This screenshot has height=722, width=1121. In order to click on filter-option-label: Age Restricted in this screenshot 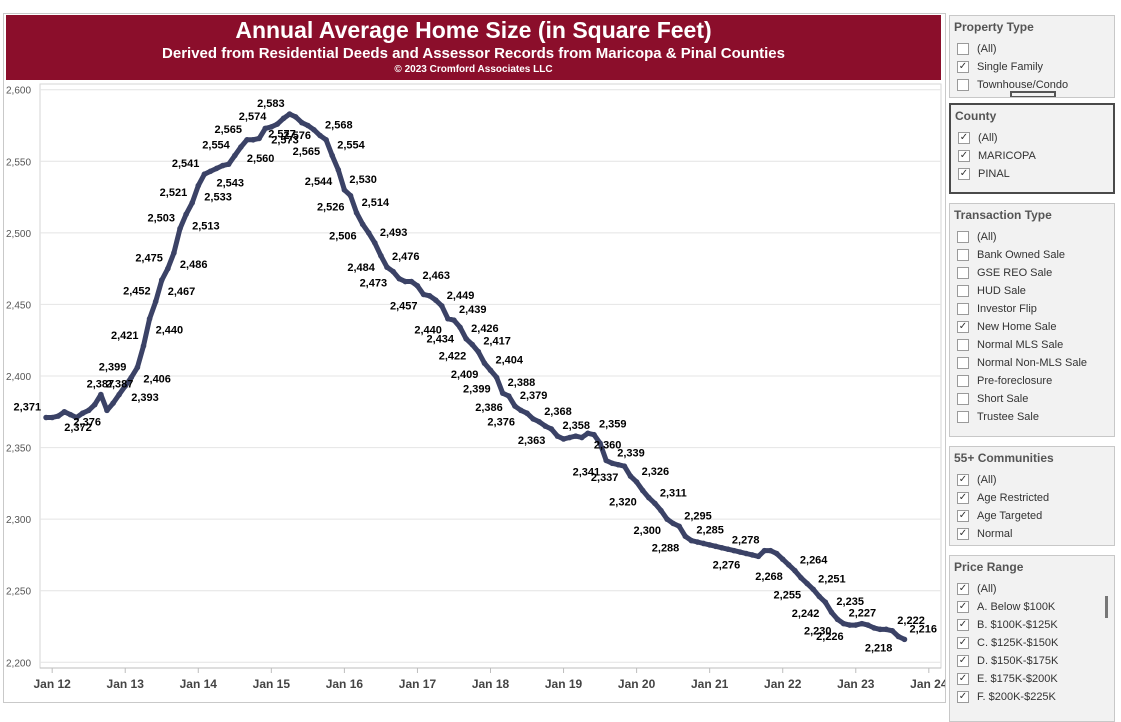, I will do `click(1013, 498)`.